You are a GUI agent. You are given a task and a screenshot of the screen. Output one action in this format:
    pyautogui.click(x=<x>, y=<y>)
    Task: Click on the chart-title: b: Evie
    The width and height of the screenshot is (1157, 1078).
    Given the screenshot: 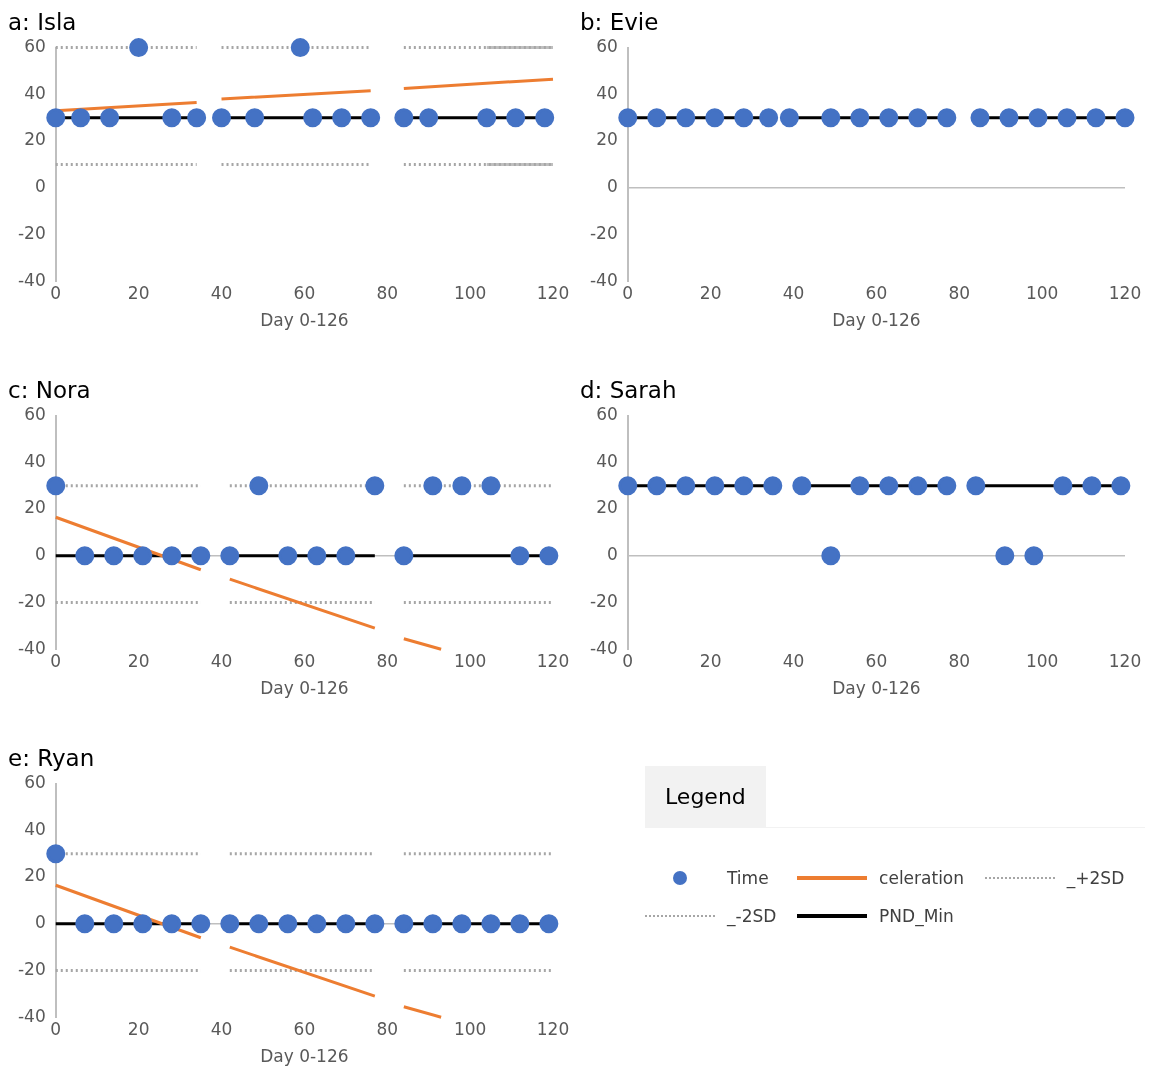 What is the action you would take?
    pyautogui.click(x=619, y=21)
    